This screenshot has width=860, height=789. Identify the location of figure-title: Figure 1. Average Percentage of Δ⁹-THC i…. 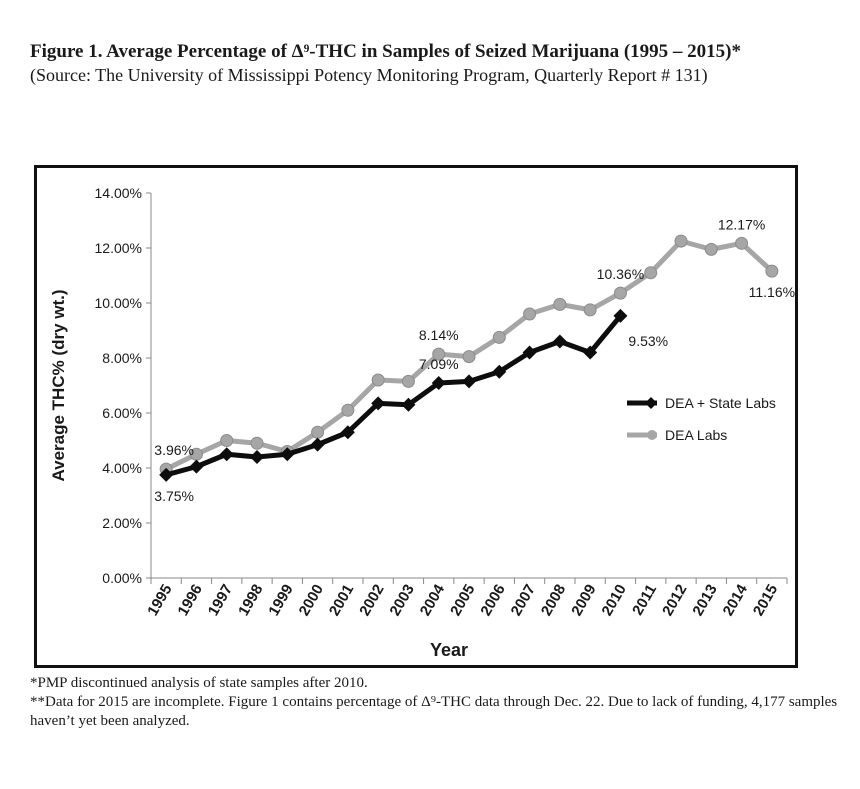
(386, 51).